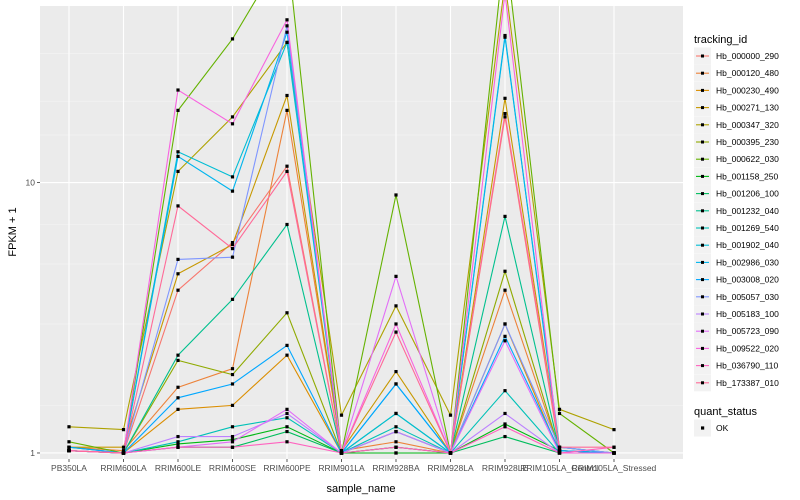 The width and height of the screenshot is (800, 500). What do you see at coordinates (505, 468) in the screenshot?
I see `x-tick-label: RRIM928LE` at bounding box center [505, 468].